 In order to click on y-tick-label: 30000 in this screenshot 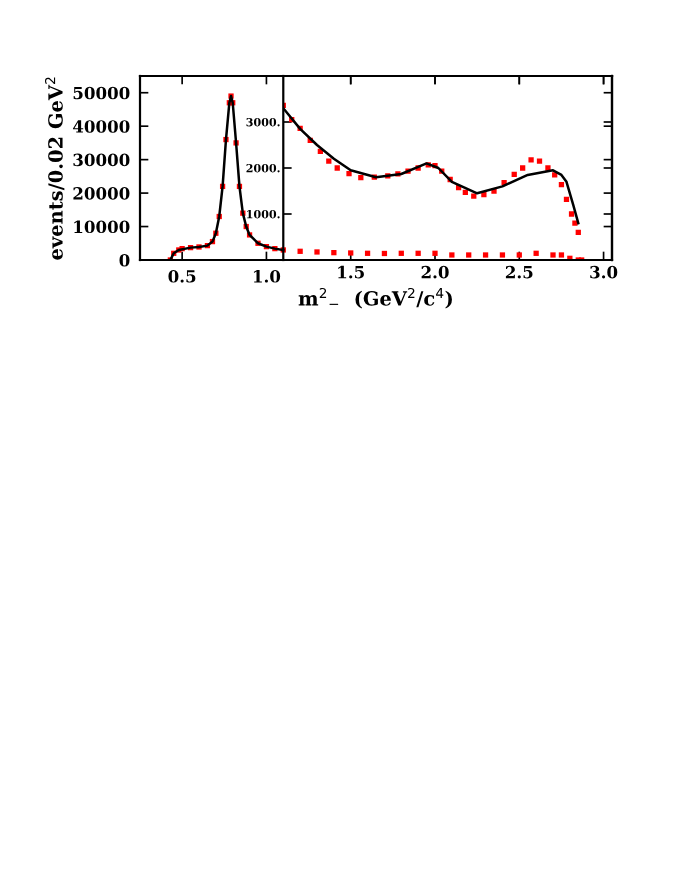, I will do `click(101, 160)`.